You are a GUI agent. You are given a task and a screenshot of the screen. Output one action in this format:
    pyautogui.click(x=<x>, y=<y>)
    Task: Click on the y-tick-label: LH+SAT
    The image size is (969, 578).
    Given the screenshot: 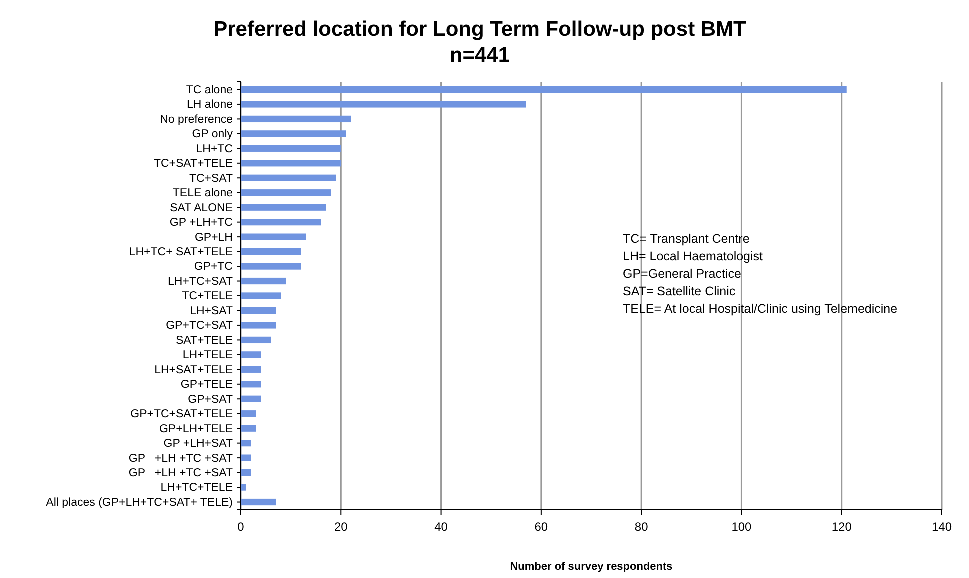 What is the action you would take?
    pyautogui.click(x=211, y=311)
    